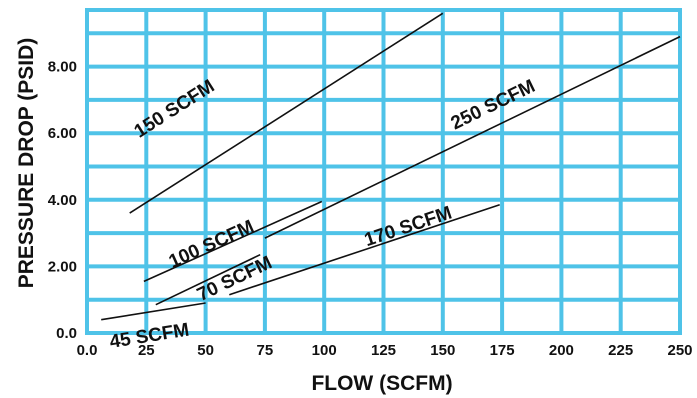 The height and width of the screenshot is (398, 697). What do you see at coordinates (62, 133) in the screenshot?
I see `y-tick-label: 6.00` at bounding box center [62, 133].